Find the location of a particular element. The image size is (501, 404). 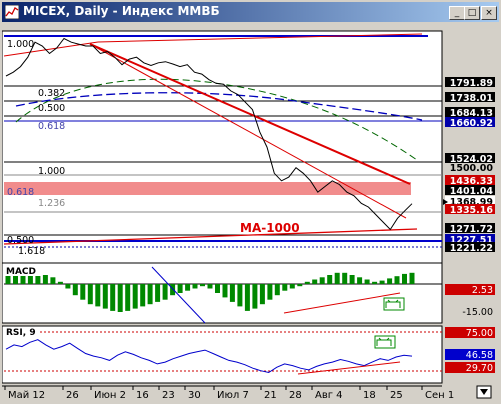

trend-line-top-ext is located at coordinates (260, 38).